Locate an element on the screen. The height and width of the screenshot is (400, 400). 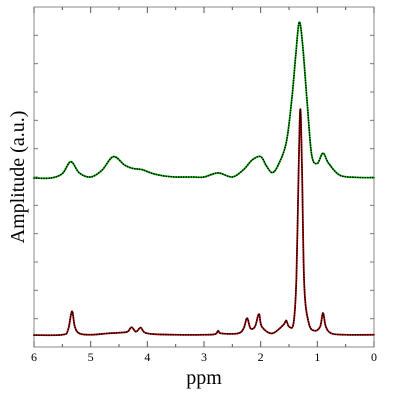
x-tick-label: 2 is located at coordinates (261, 357).